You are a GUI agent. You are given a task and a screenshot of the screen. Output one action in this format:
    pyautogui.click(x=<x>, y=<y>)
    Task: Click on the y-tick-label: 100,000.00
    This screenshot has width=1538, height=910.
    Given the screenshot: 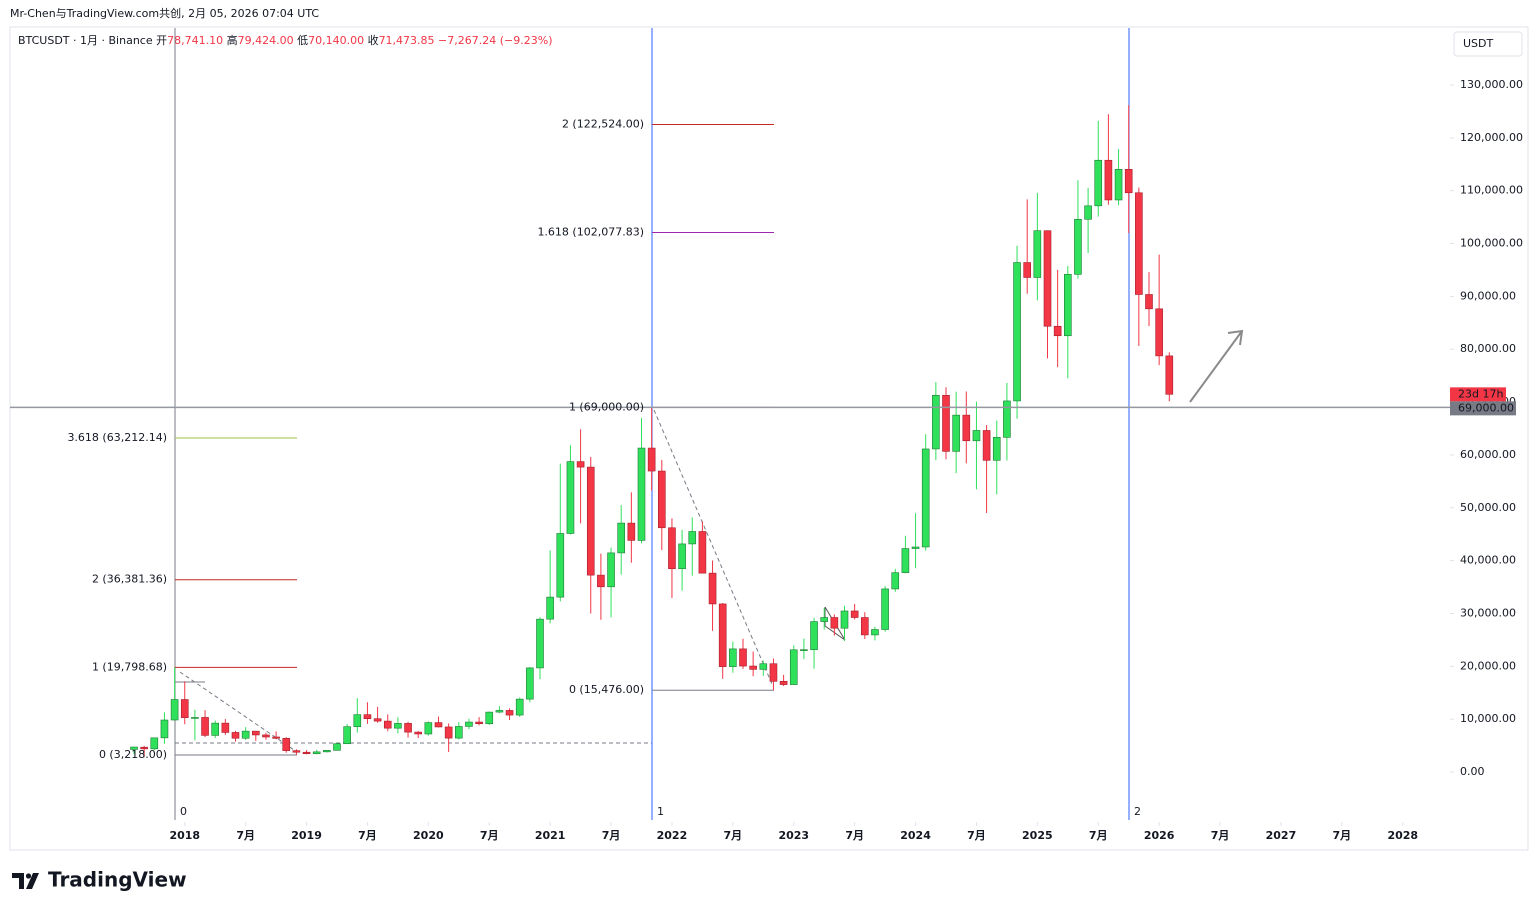 What is the action you would take?
    pyautogui.click(x=1491, y=243)
    